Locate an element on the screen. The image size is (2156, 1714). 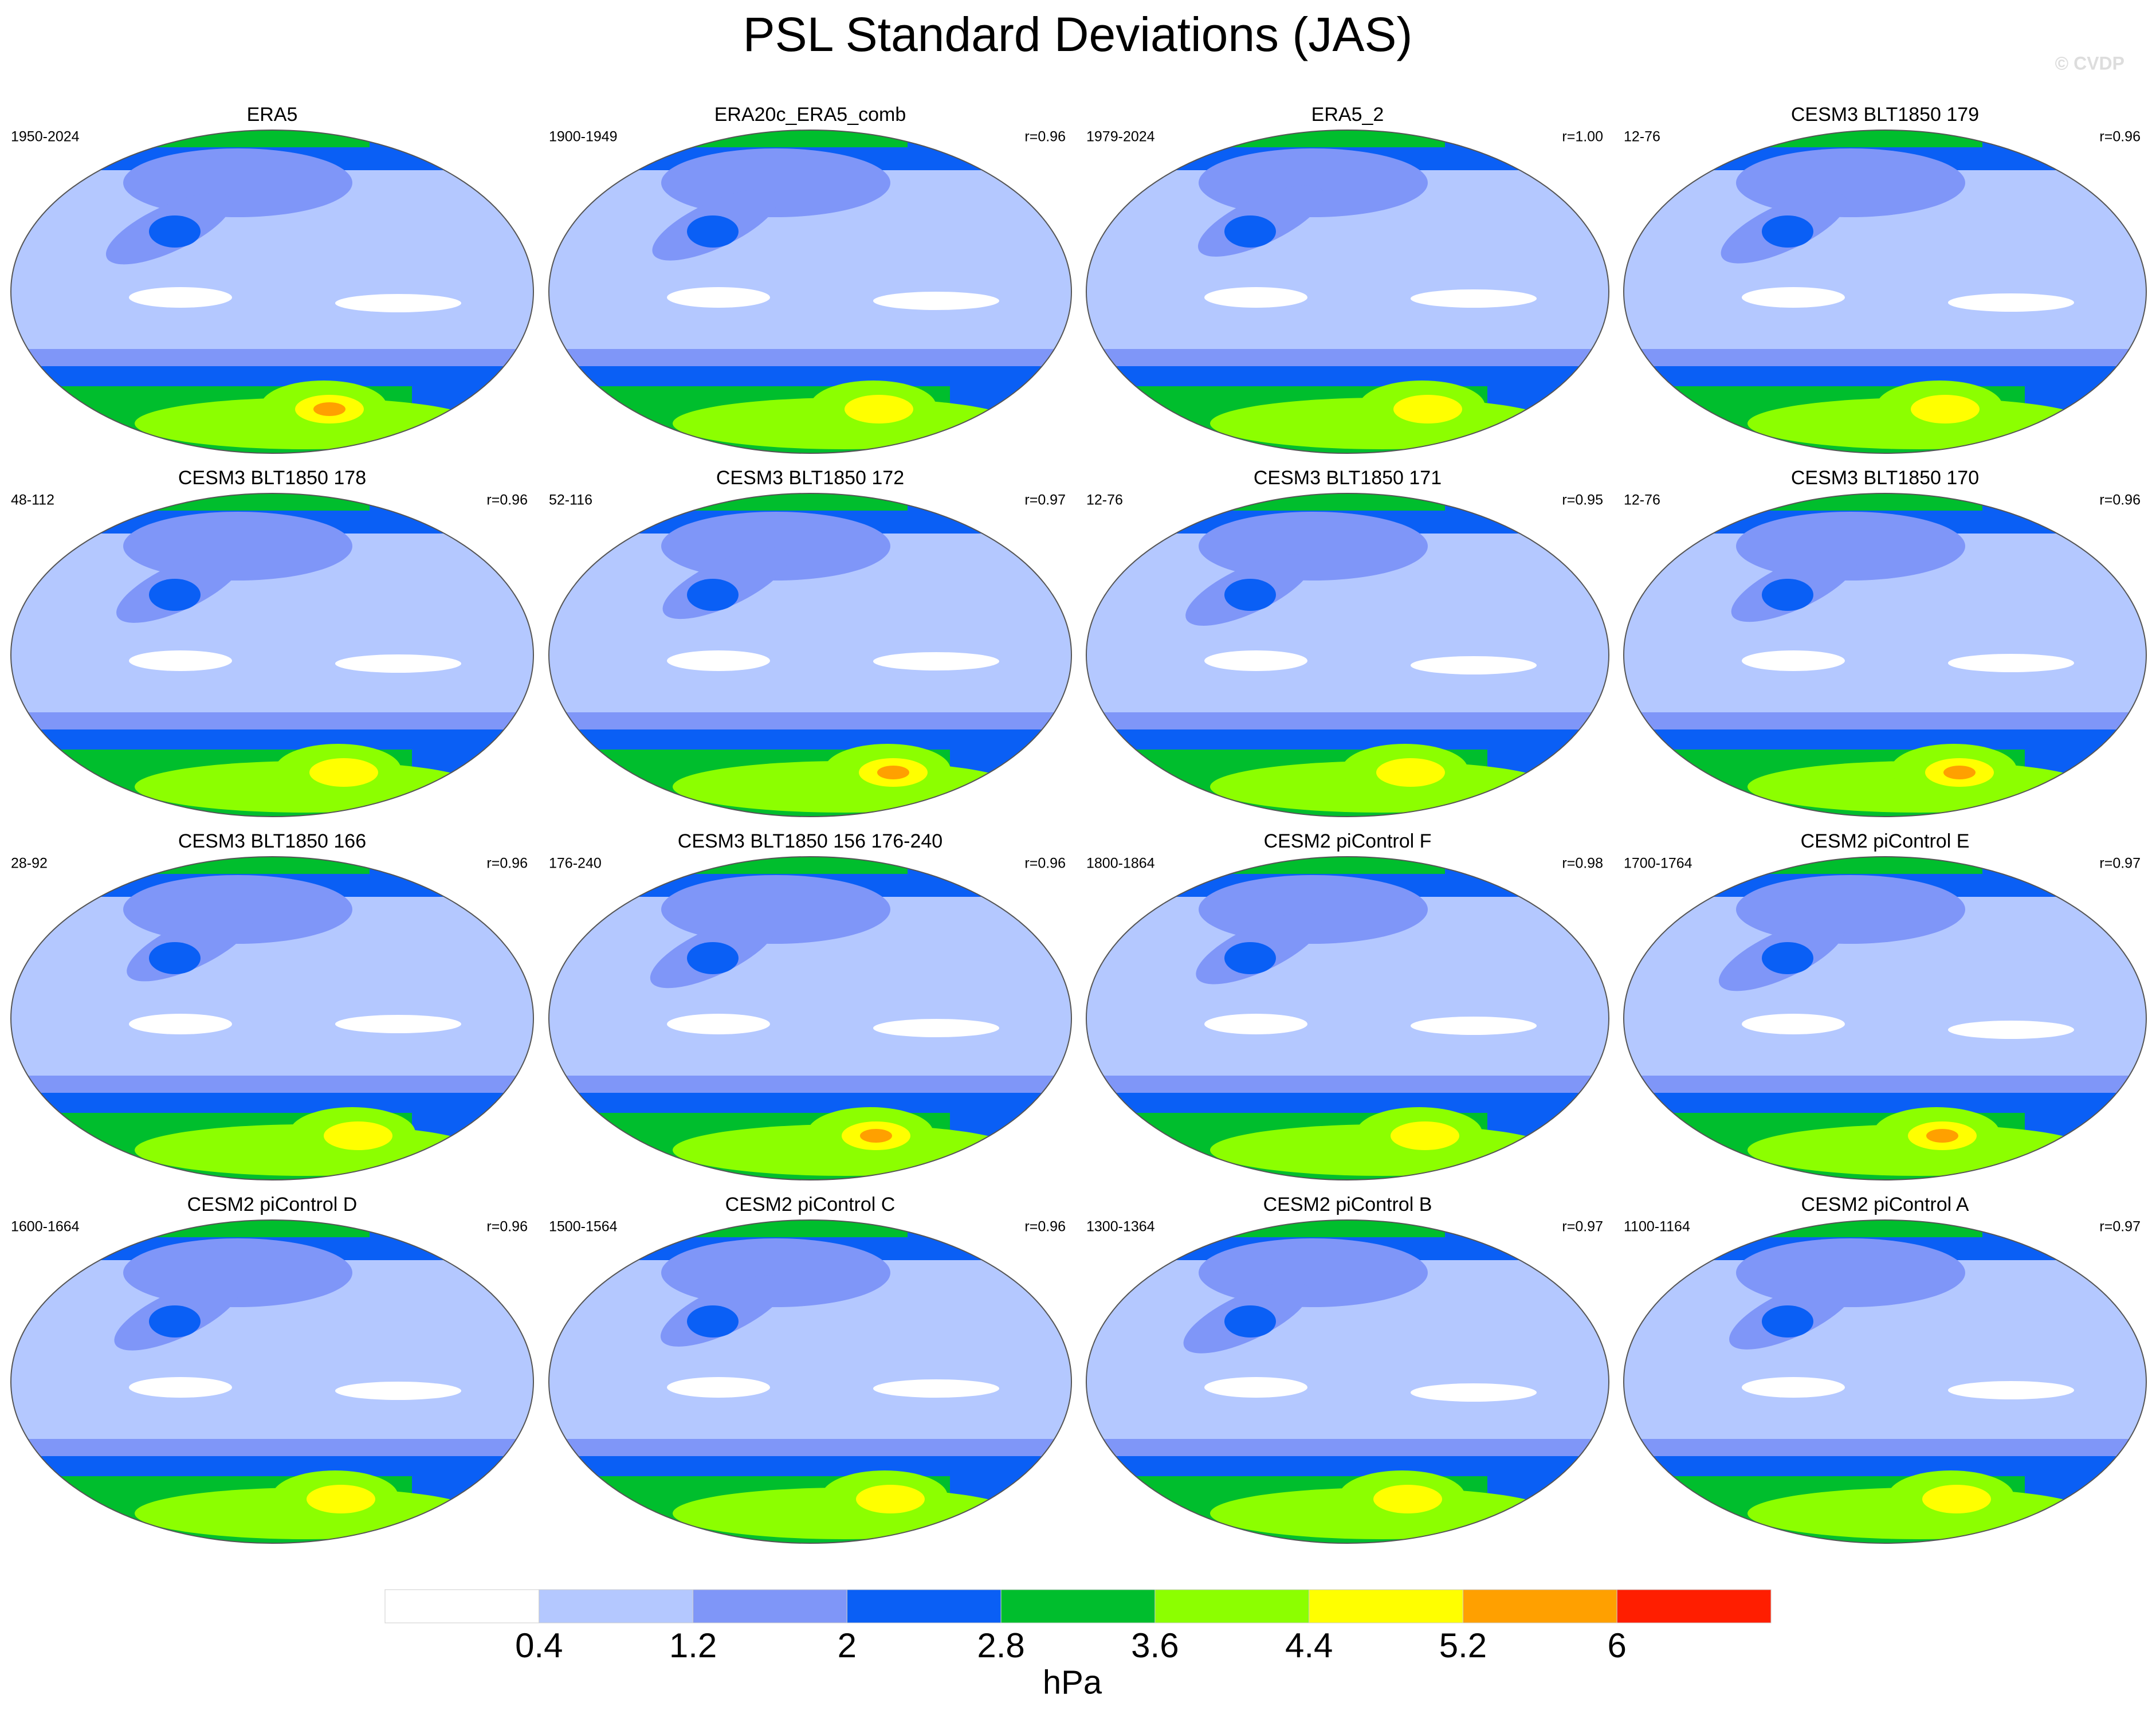
panel-period: 1800-1864 is located at coordinates (1120, 864).